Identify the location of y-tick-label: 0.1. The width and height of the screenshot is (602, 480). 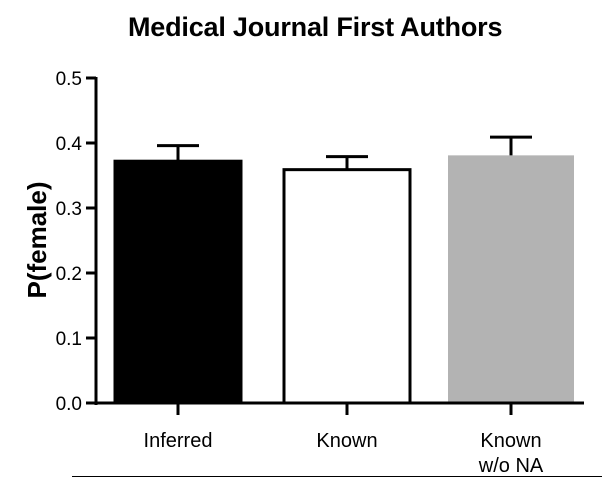
(69, 339).